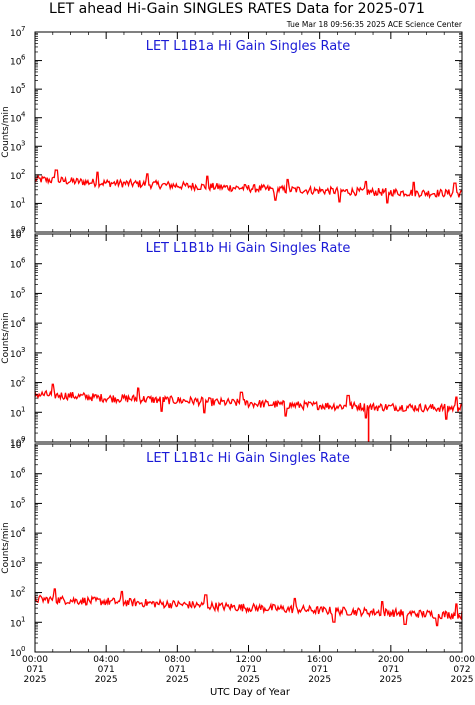  I want to click on panel-title: LET L1B1c Hi Gain Singles Rate, so click(248, 458).